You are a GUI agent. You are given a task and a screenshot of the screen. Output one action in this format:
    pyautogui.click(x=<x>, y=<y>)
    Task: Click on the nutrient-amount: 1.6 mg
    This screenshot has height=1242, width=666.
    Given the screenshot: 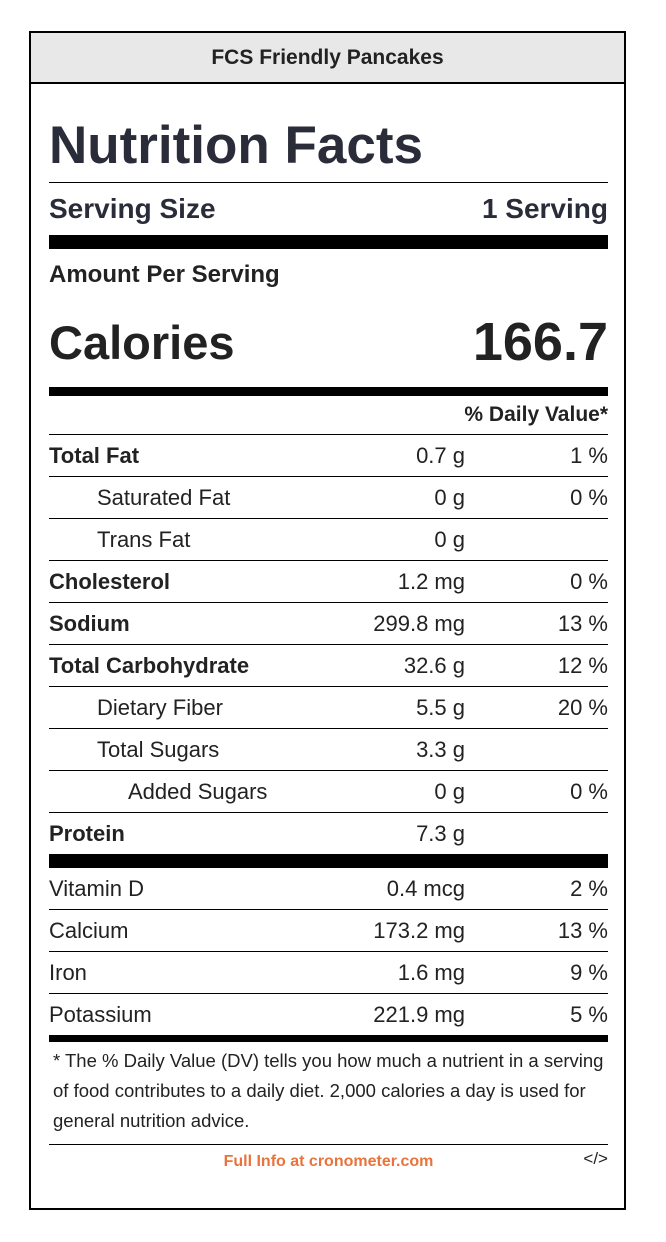 What is the action you would take?
    pyautogui.click(x=431, y=972)
    